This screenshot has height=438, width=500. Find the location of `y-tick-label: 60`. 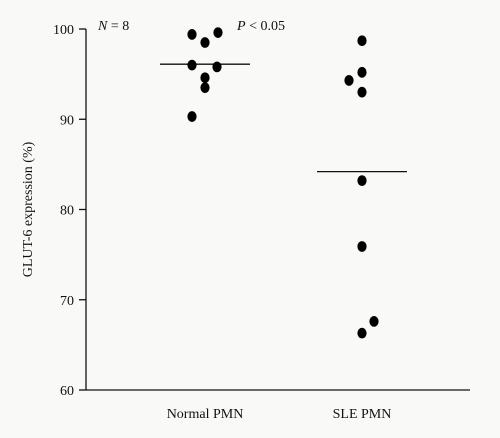

y-tick-label: 60 is located at coordinates (67, 391).